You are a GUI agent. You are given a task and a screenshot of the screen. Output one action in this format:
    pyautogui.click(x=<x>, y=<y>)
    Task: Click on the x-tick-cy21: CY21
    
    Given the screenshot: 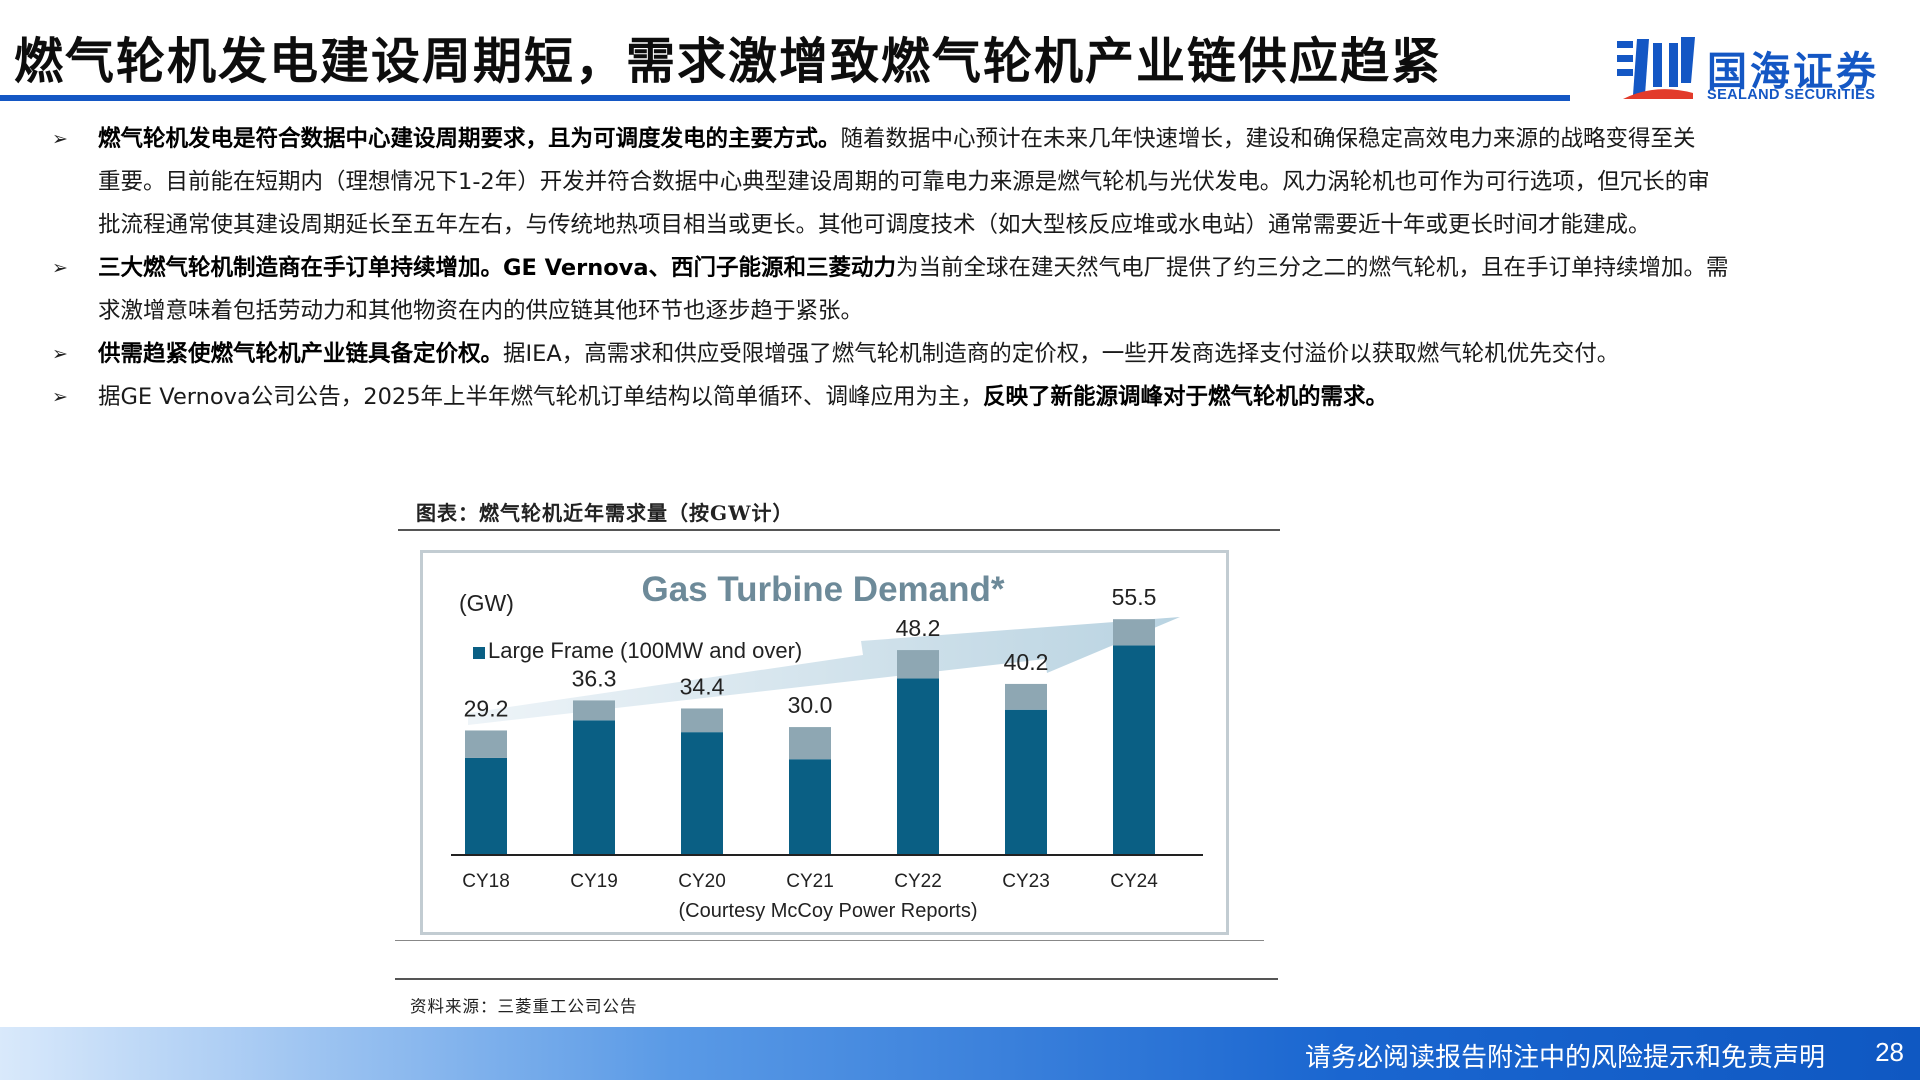 What is the action you would take?
    pyautogui.click(x=810, y=881)
    